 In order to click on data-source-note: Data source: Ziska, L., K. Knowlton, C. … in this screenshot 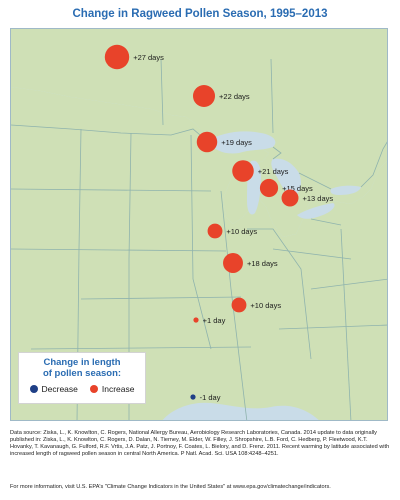, I will do `click(200, 444)`.